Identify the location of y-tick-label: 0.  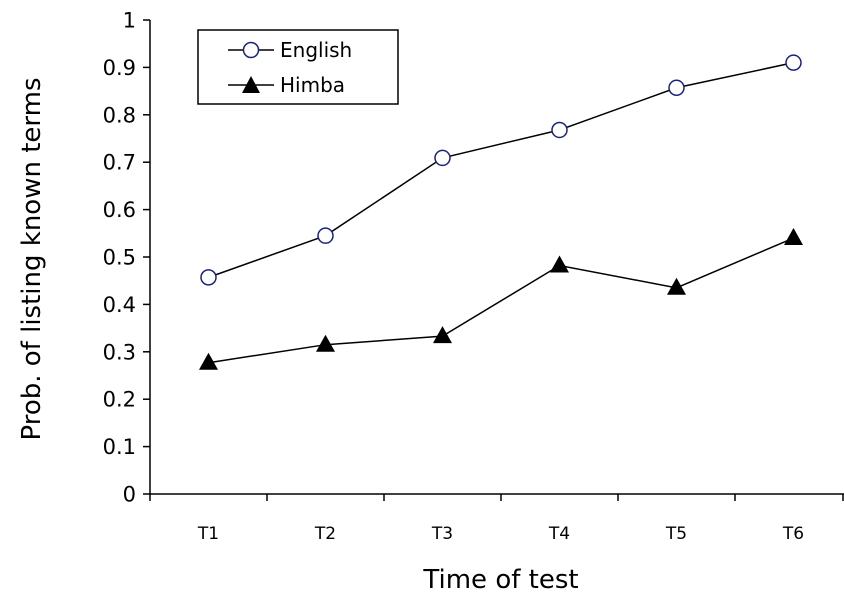
(129, 495).